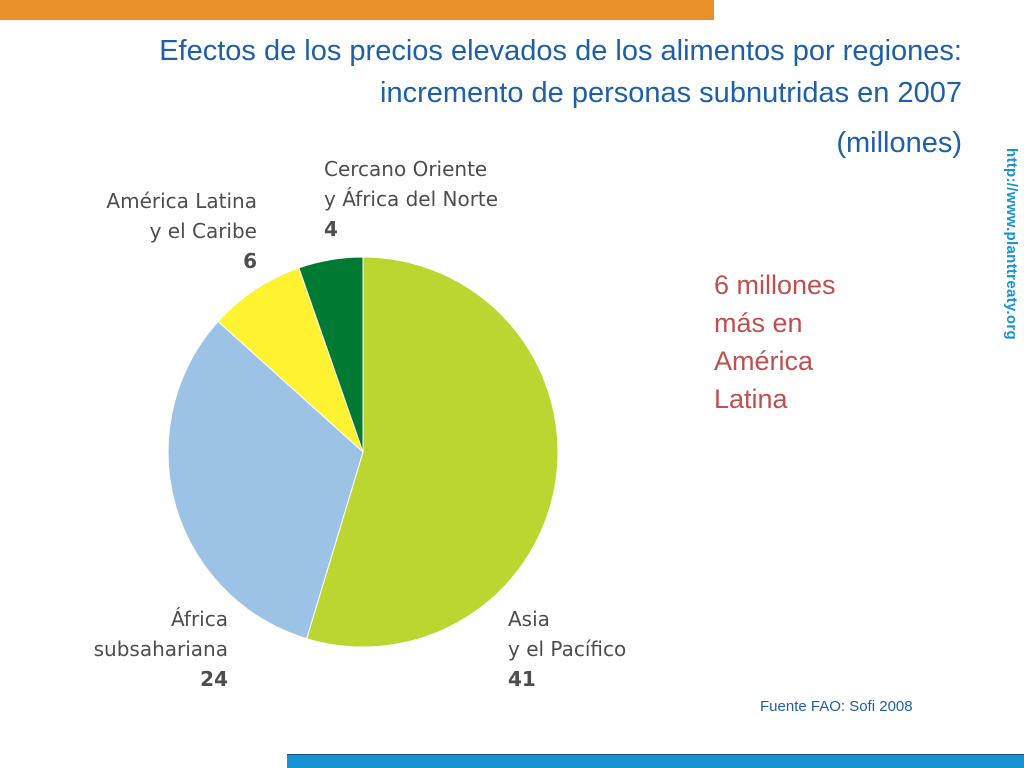  I want to click on slice-label-latin-america: América Latina y el Caribe 6, so click(181, 231).